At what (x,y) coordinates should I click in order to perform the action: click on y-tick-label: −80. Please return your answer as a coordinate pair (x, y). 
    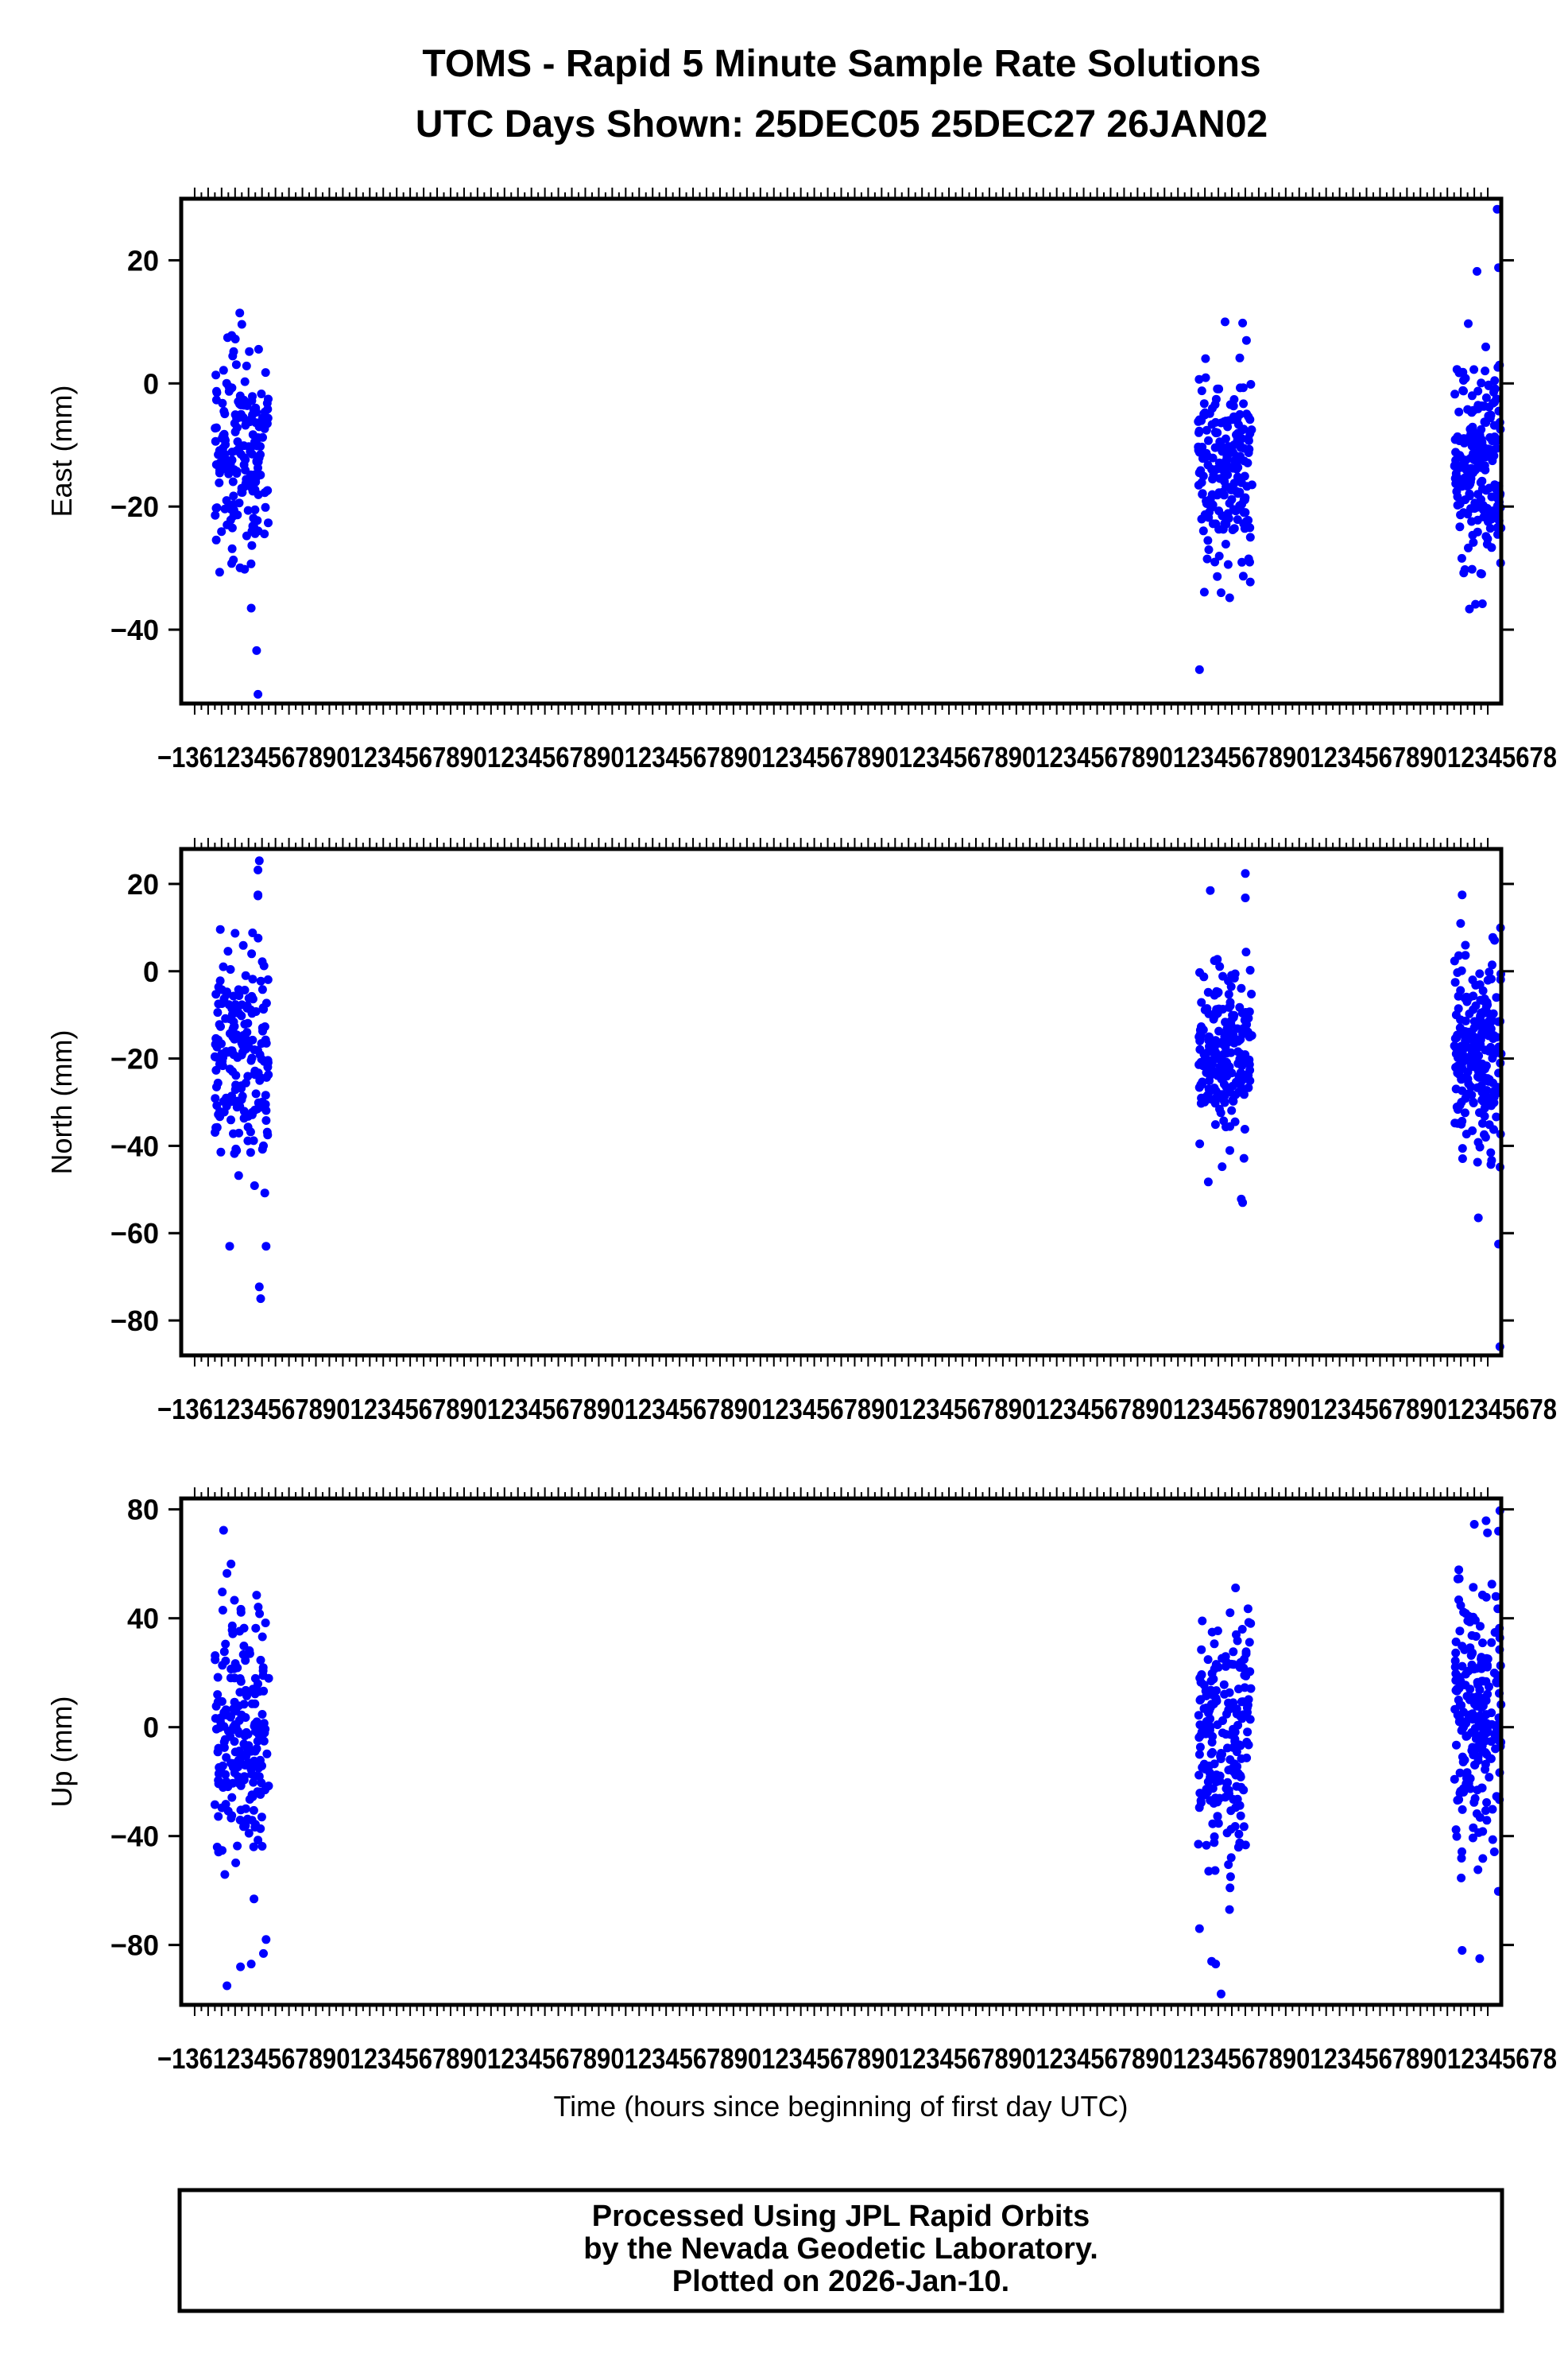
    Looking at the image, I should click on (134, 1946).